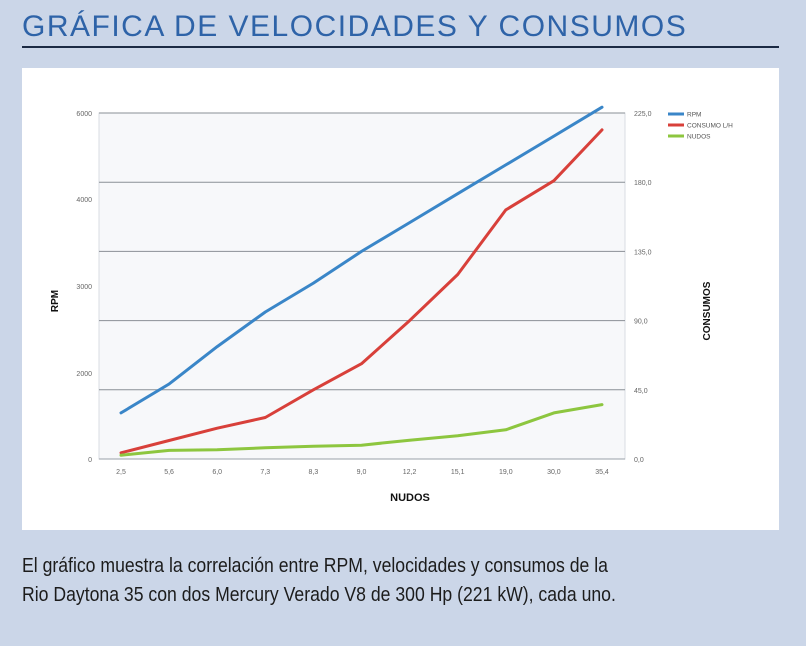 This screenshot has width=806, height=646. Describe the element at coordinates (602, 472) in the screenshot. I see `x-tick-label: 35,4` at that location.